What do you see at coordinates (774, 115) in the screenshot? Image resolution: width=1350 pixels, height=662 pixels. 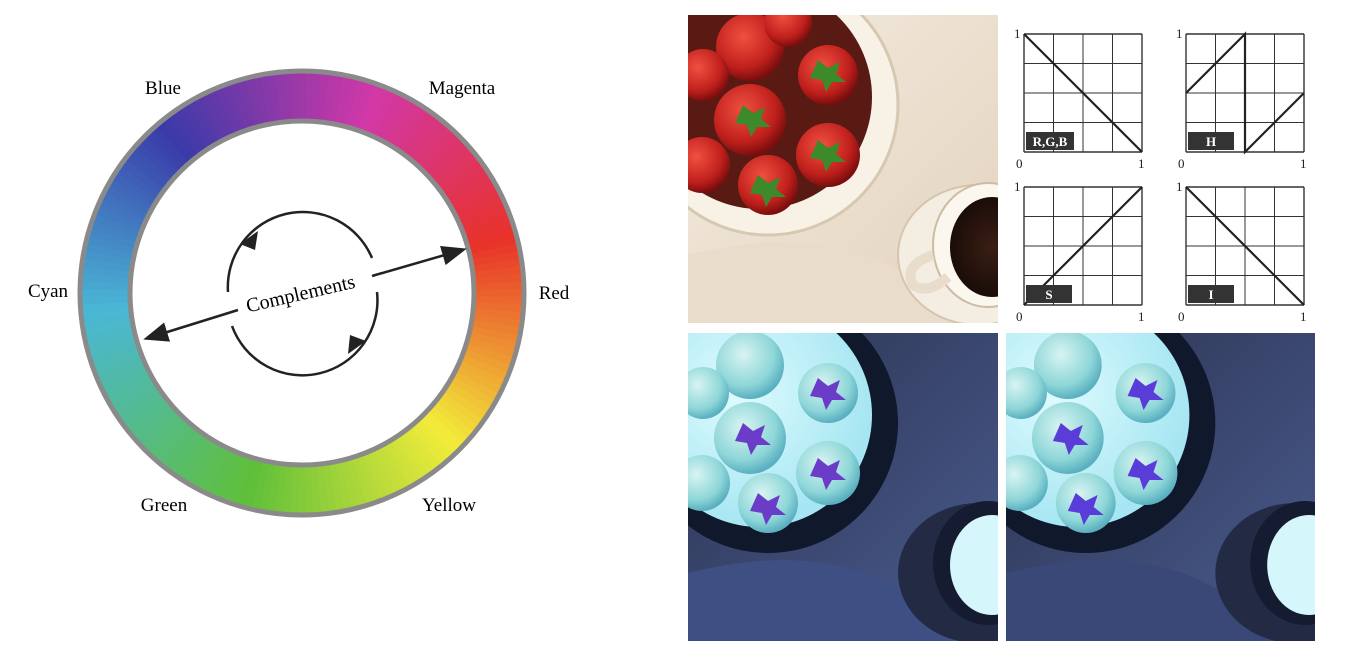 I see `strawberries` at bounding box center [774, 115].